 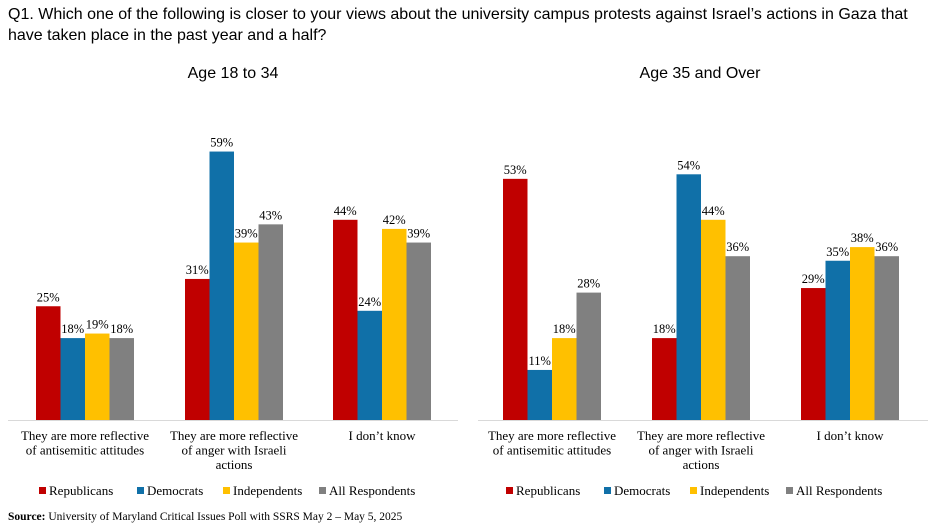 I want to click on data-label: 25%, so click(x=48, y=297).